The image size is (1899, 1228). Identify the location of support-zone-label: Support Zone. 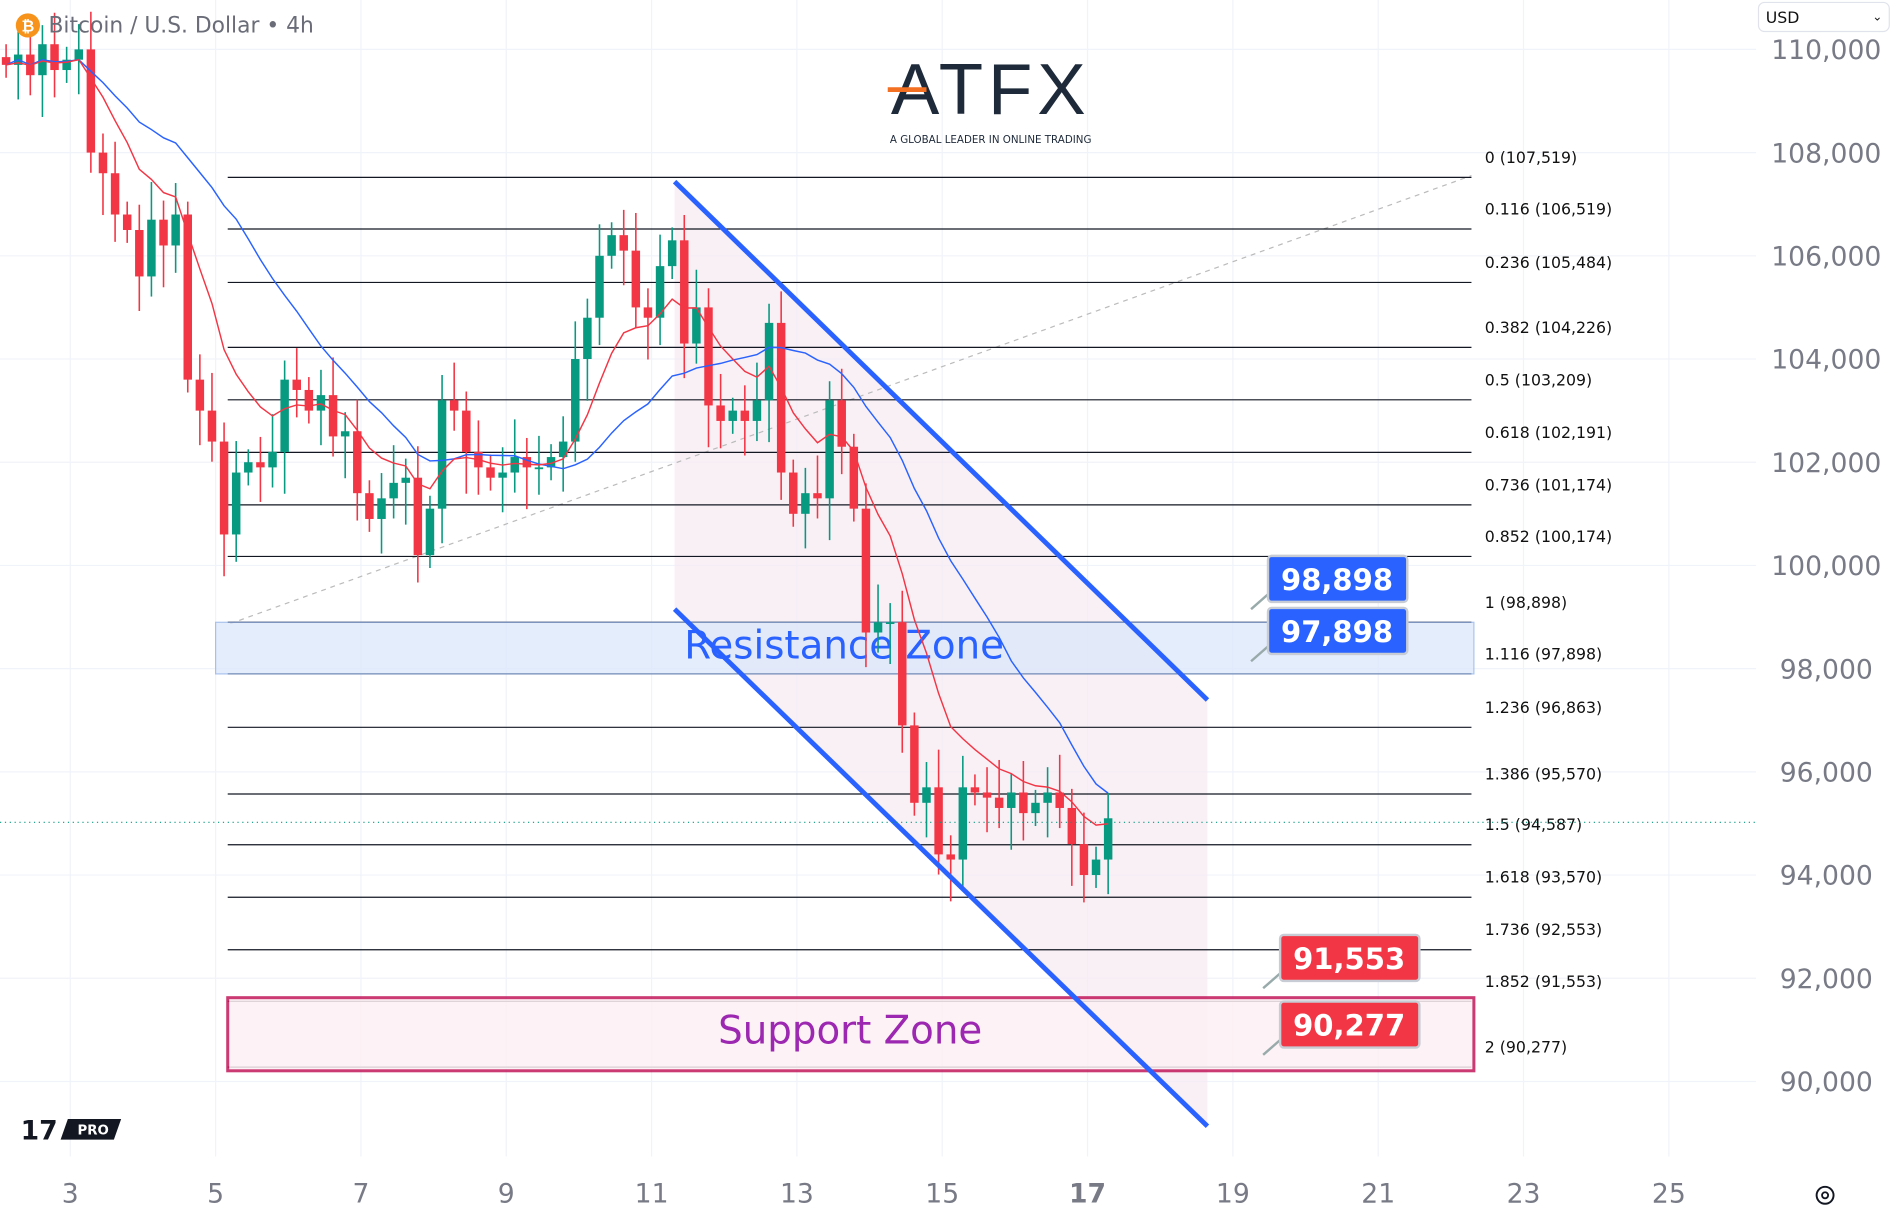
(850, 1031).